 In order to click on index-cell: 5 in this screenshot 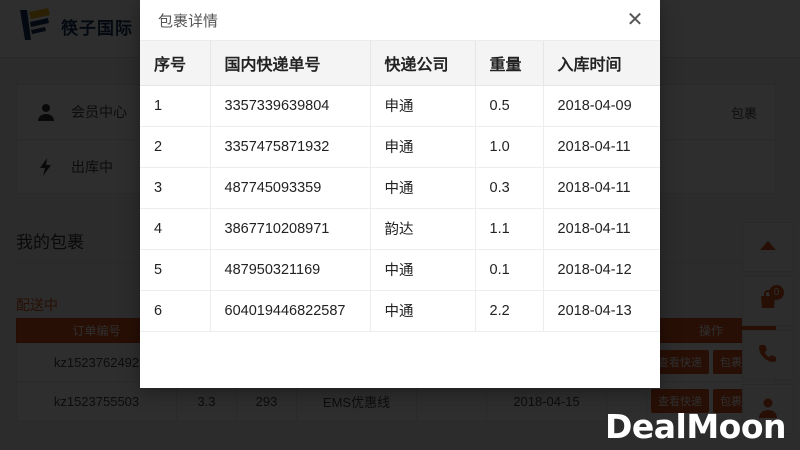, I will do `click(175, 270)`.